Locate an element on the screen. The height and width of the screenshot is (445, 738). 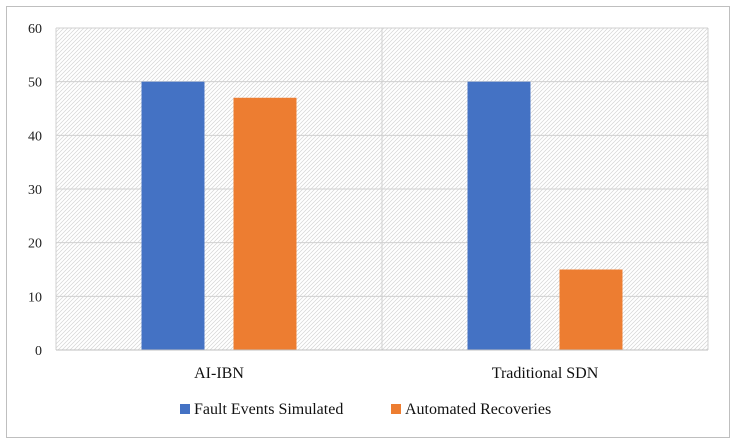
x-tick-label: Traditional SDN is located at coordinates (545, 373).